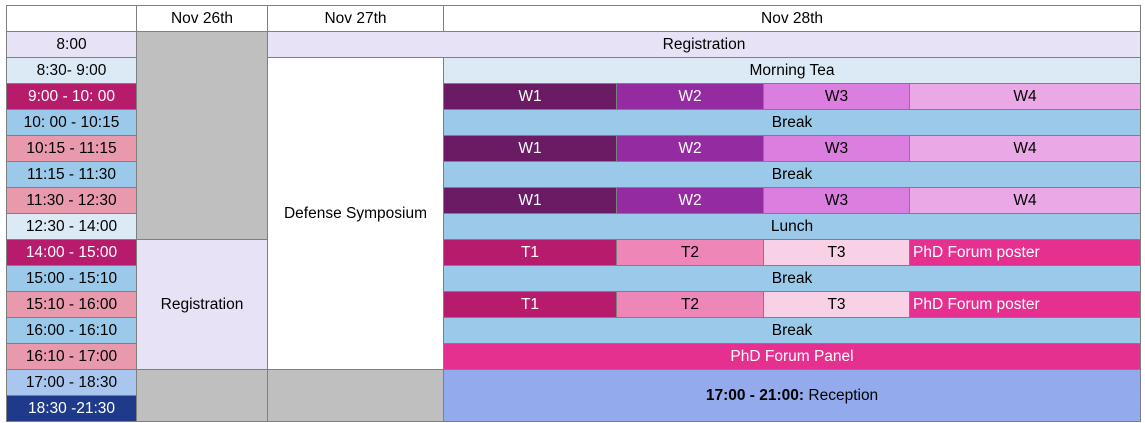 Image resolution: width=1145 pixels, height=423 pixels. I want to click on nov26-closed-morning, so click(202, 135).